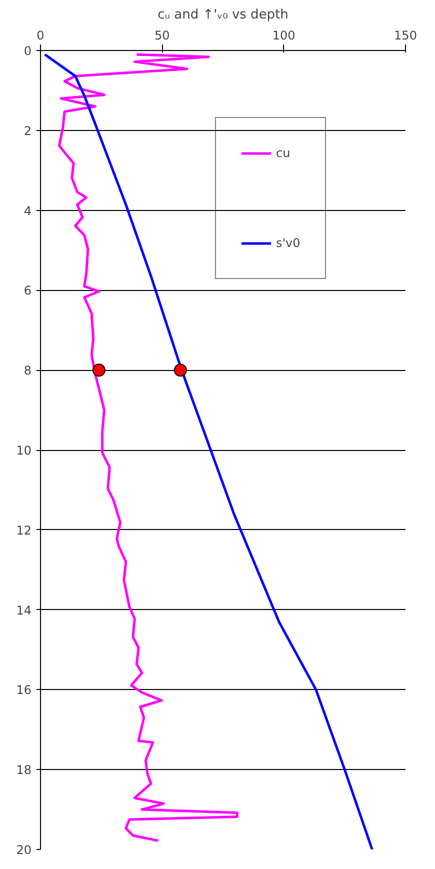  What do you see at coordinates (24, 610) in the screenshot?
I see `y-tick-label: 14` at bounding box center [24, 610].